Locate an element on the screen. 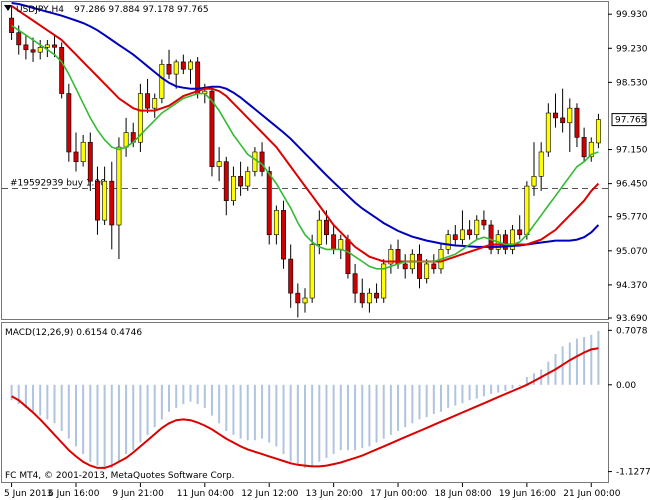  time-tick-label: 12 Jun 12:00 is located at coordinates (269, 494).